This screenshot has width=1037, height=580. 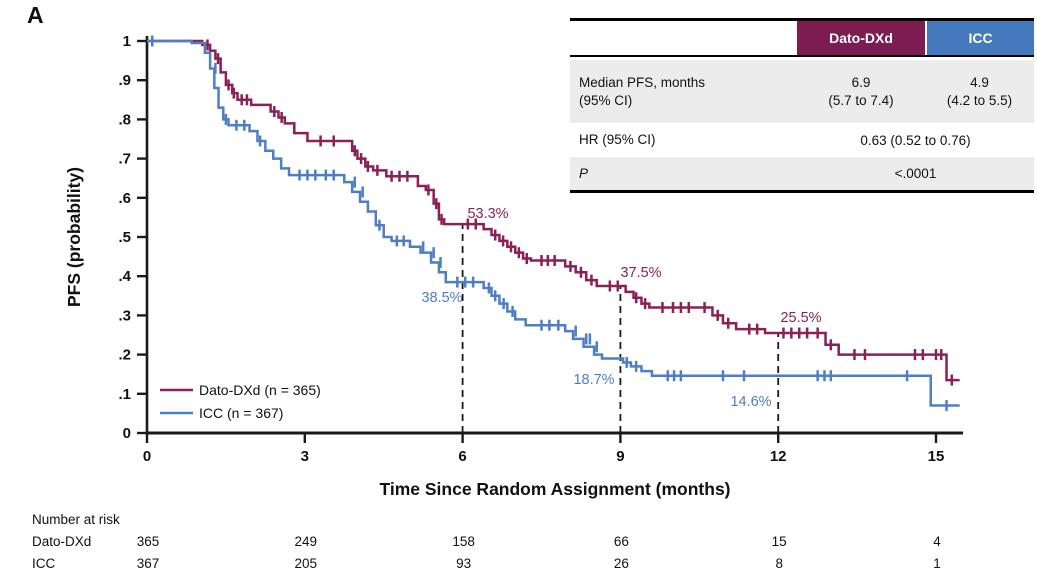 I want to click on median-pfs-icc-value: 4.9 (4.2 to 5.5), so click(x=979, y=91).